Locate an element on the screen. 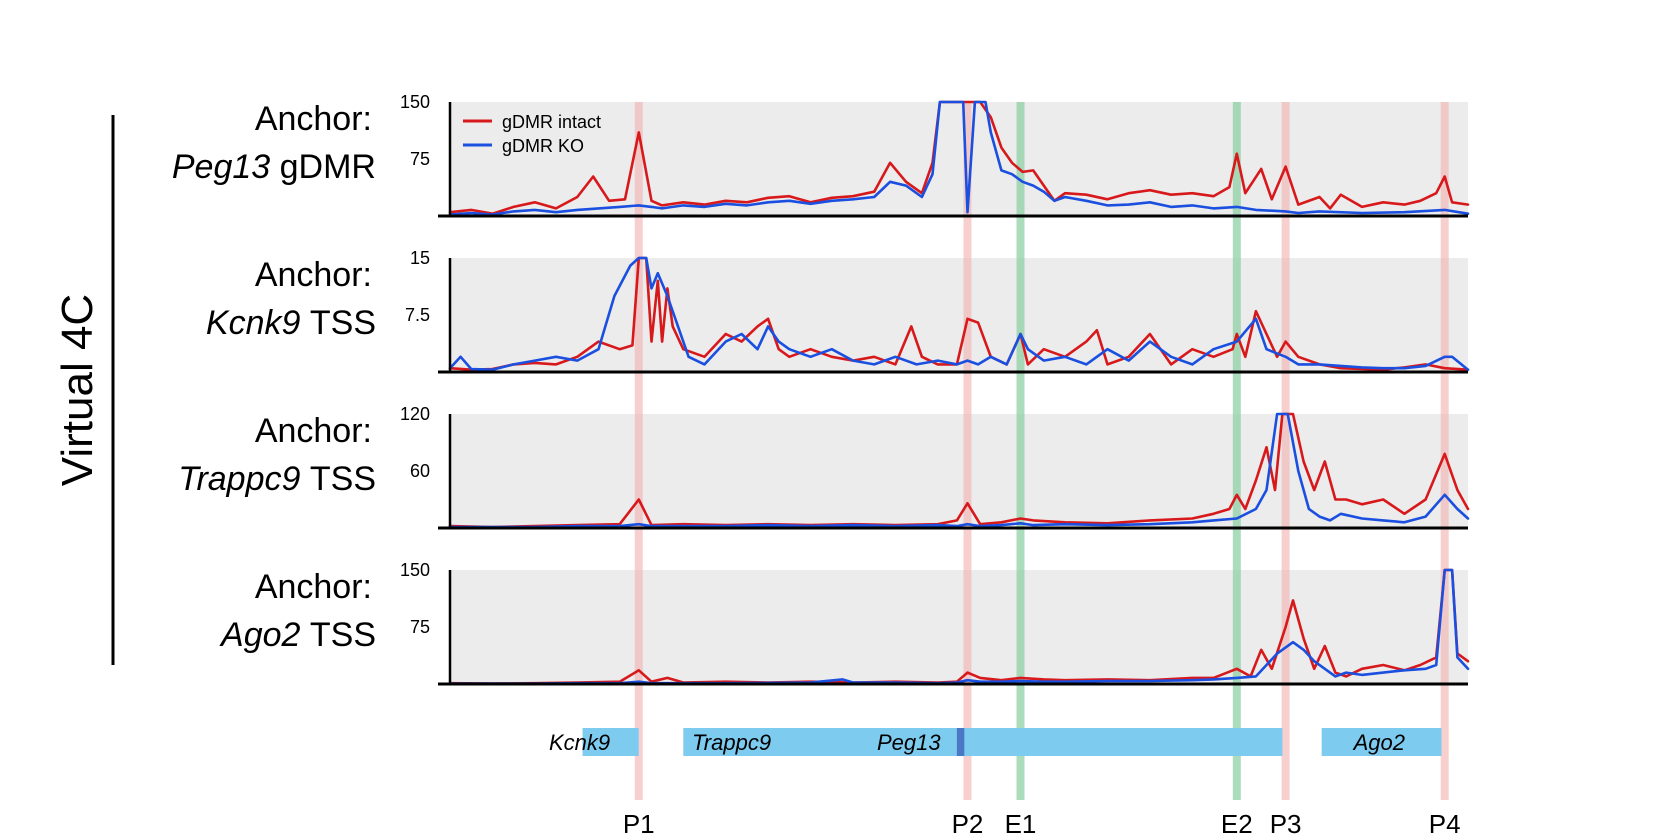 The image size is (1660, 839). panel-background-peg13 is located at coordinates (959, 159).